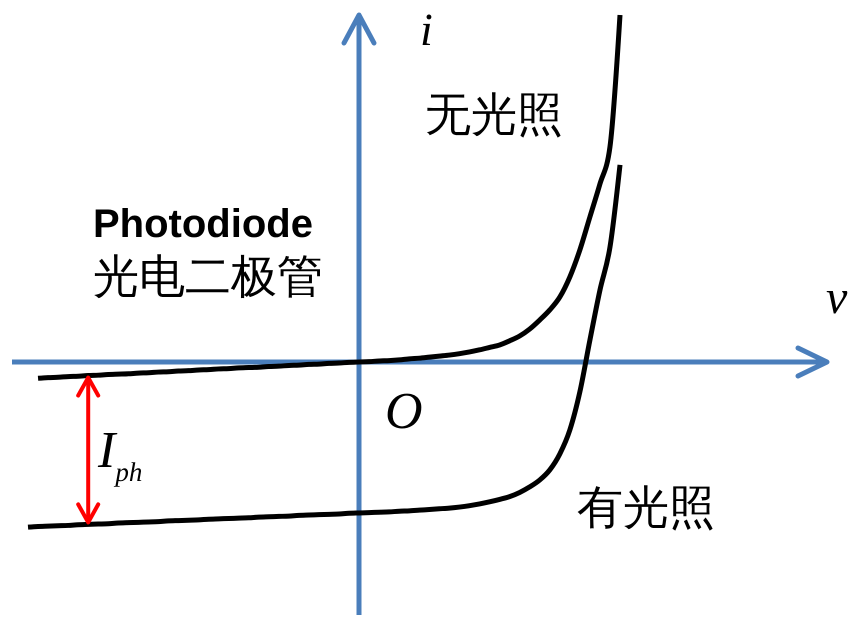 This screenshot has width=850, height=619. What do you see at coordinates (208, 276) in the screenshot?
I see `text: 光电二极管` at bounding box center [208, 276].